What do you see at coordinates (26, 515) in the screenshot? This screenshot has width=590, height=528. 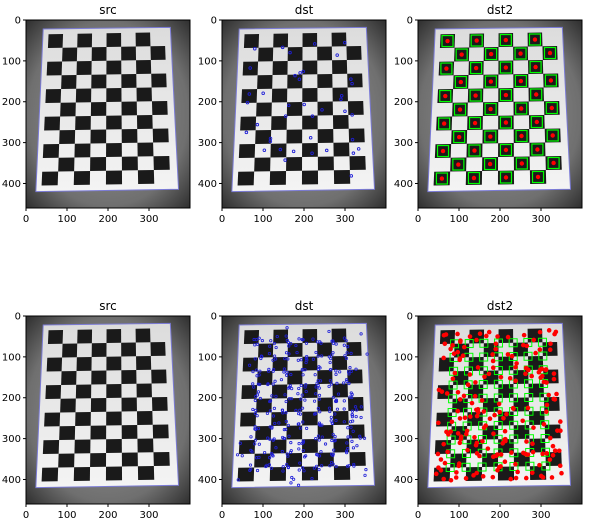 I see `x-tick-label: 0` at bounding box center [26, 515].